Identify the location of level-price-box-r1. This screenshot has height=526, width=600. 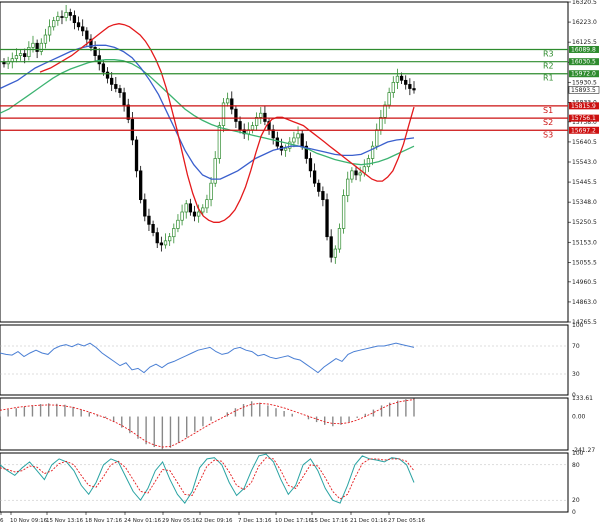
(584, 74).